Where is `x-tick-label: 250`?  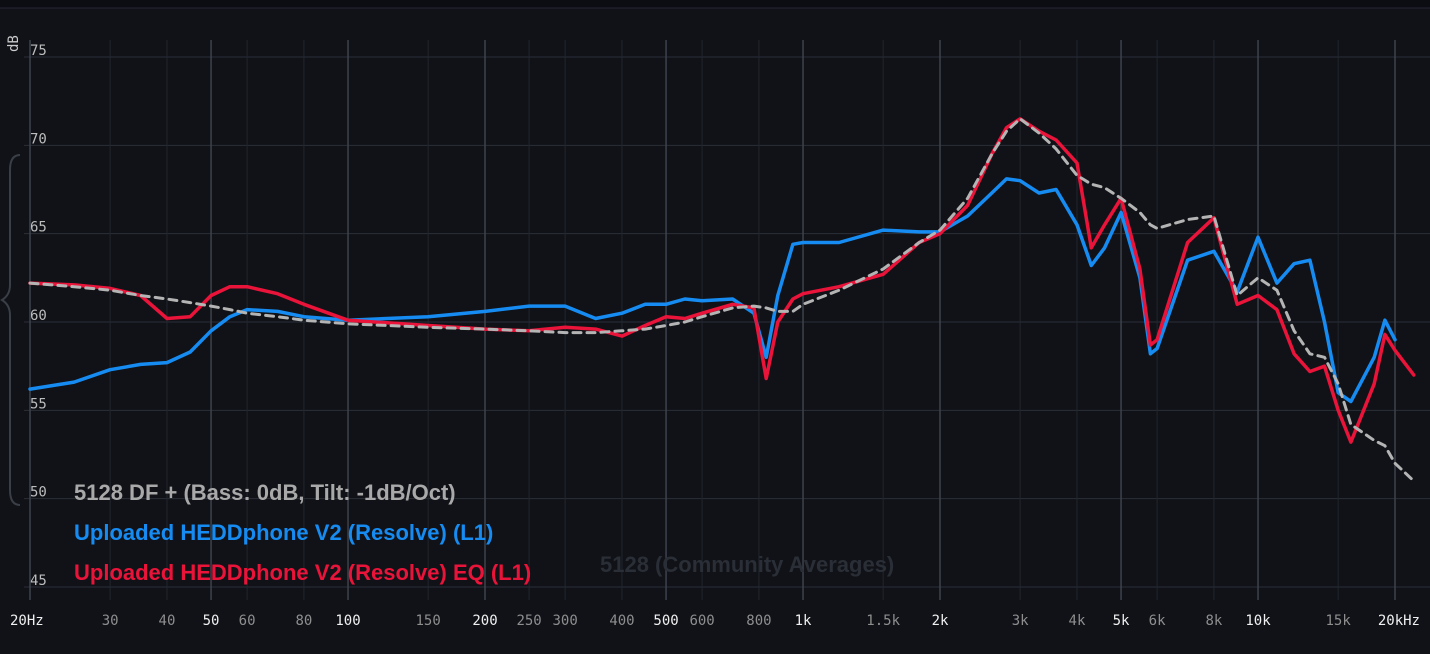
x-tick-label: 250 is located at coordinates (528, 621).